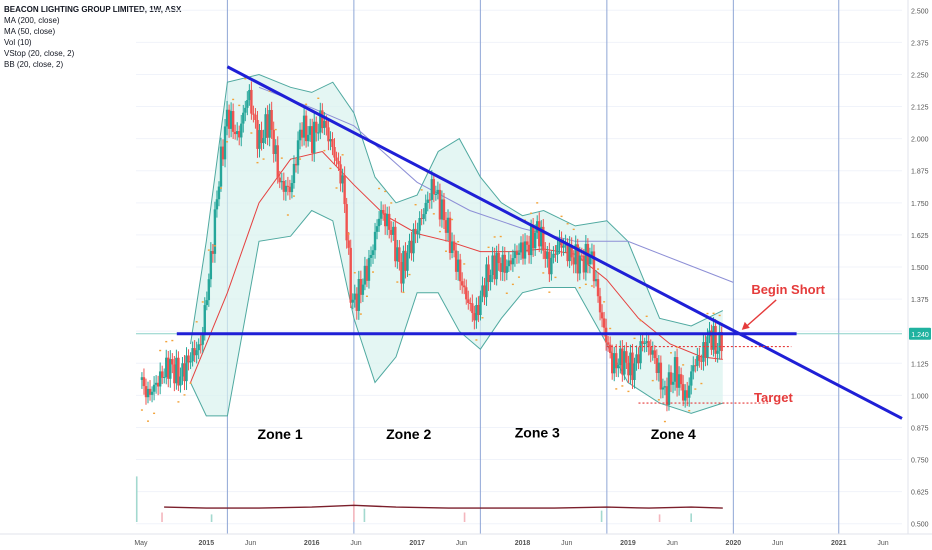 The image size is (932, 550). What do you see at coordinates (34, 64) in the screenshot?
I see `legend-bb: BB (20, close, 2)` at bounding box center [34, 64].